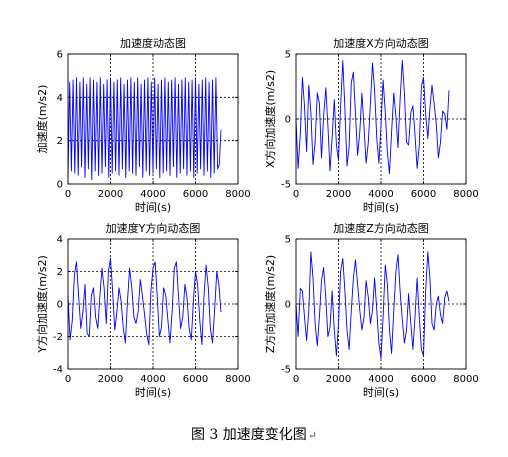 The height and width of the screenshot is (457, 508). What do you see at coordinates (42, 119) in the screenshot?
I see `y-axis-label: 加速度(m/s2)` at bounding box center [42, 119].